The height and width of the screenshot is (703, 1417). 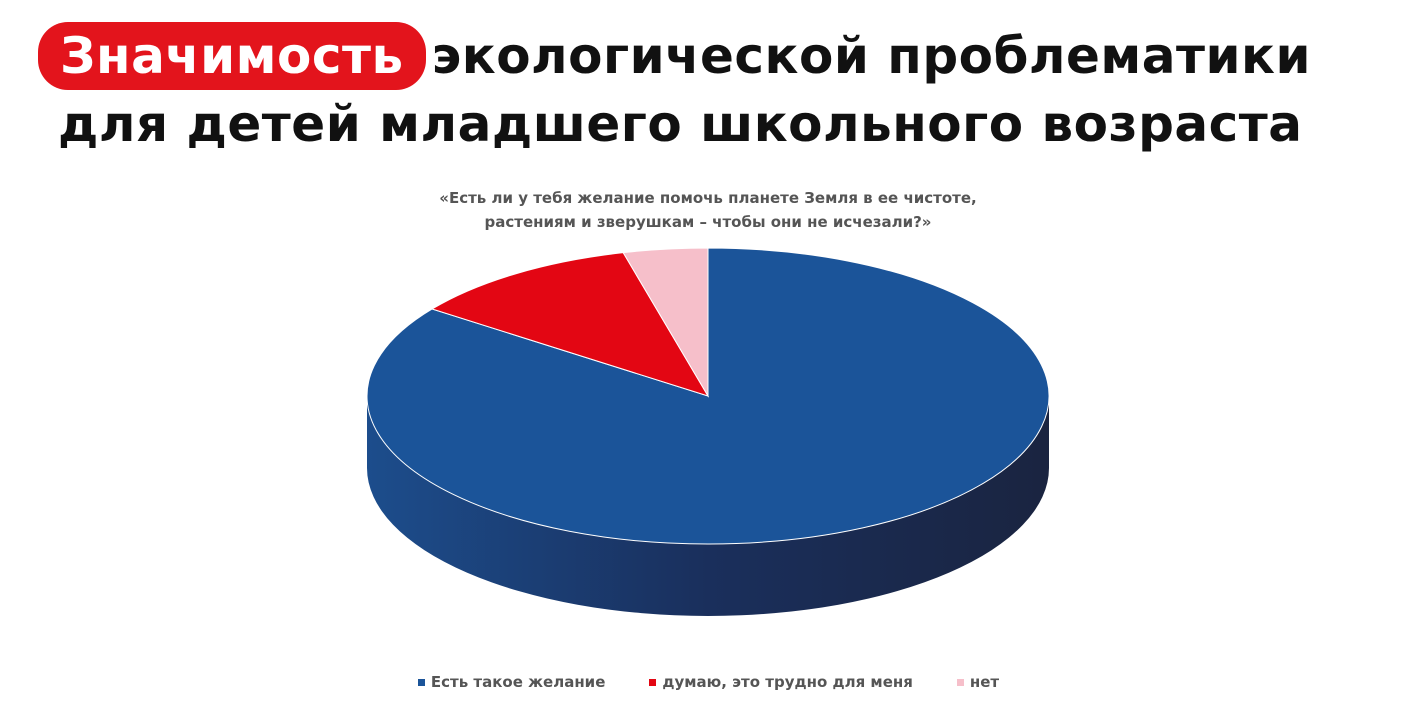 I want to click on legend-label: Есть такое желание, so click(x=518, y=682).